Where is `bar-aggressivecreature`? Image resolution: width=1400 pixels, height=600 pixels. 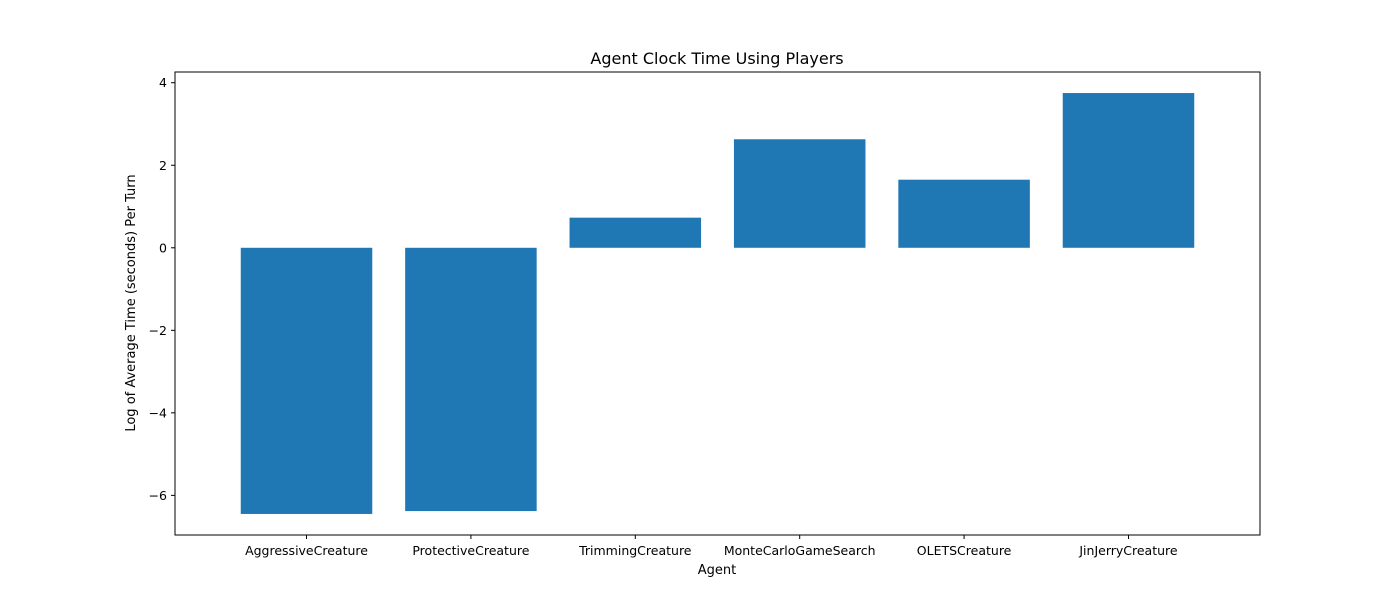
bar-aggressivecreature is located at coordinates (306, 380).